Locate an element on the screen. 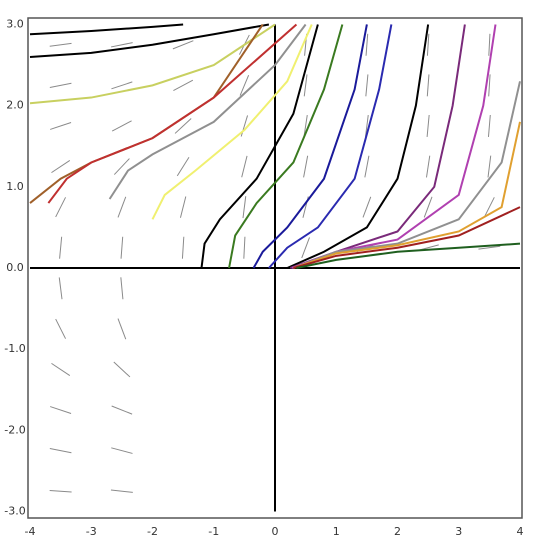 The image size is (540, 555). y-tick-label: 0.0 is located at coordinates (15, 267).